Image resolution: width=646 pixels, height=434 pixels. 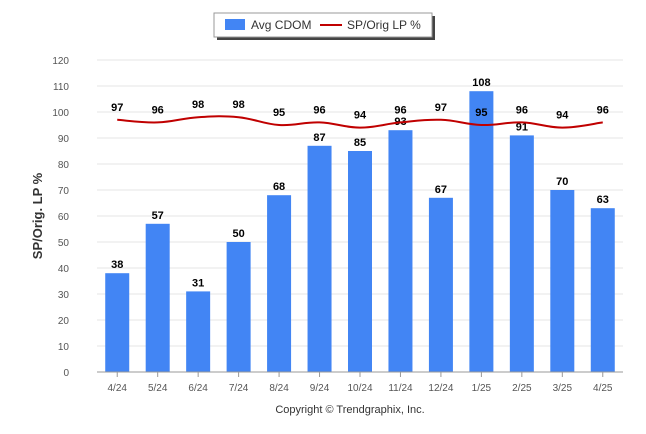 What do you see at coordinates (320, 388) in the screenshot?
I see `x-tick-label: 9/24` at bounding box center [320, 388].